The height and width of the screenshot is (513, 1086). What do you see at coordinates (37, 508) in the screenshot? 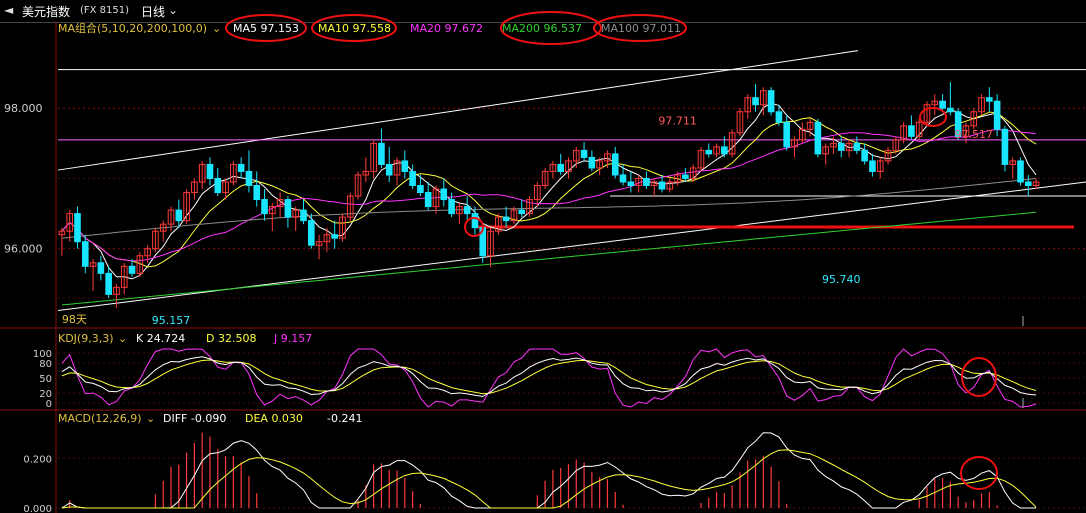
I see `macd-tick-label: 0.000` at bounding box center [37, 508].